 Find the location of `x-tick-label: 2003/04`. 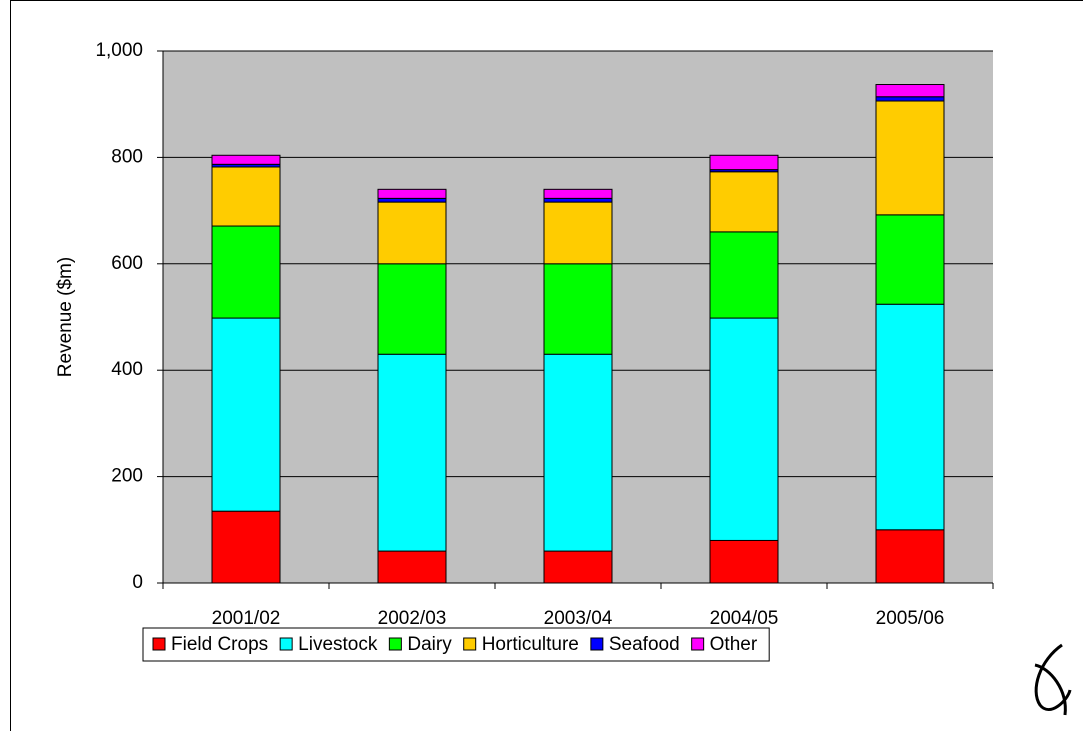

x-tick-label: 2003/04 is located at coordinates (578, 618).